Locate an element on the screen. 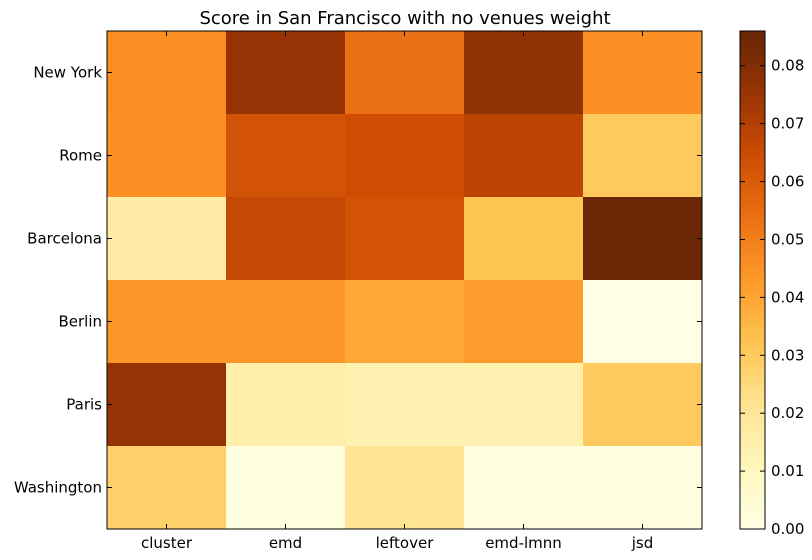 This screenshot has height=560, width=812. column-label: emd is located at coordinates (285, 543).